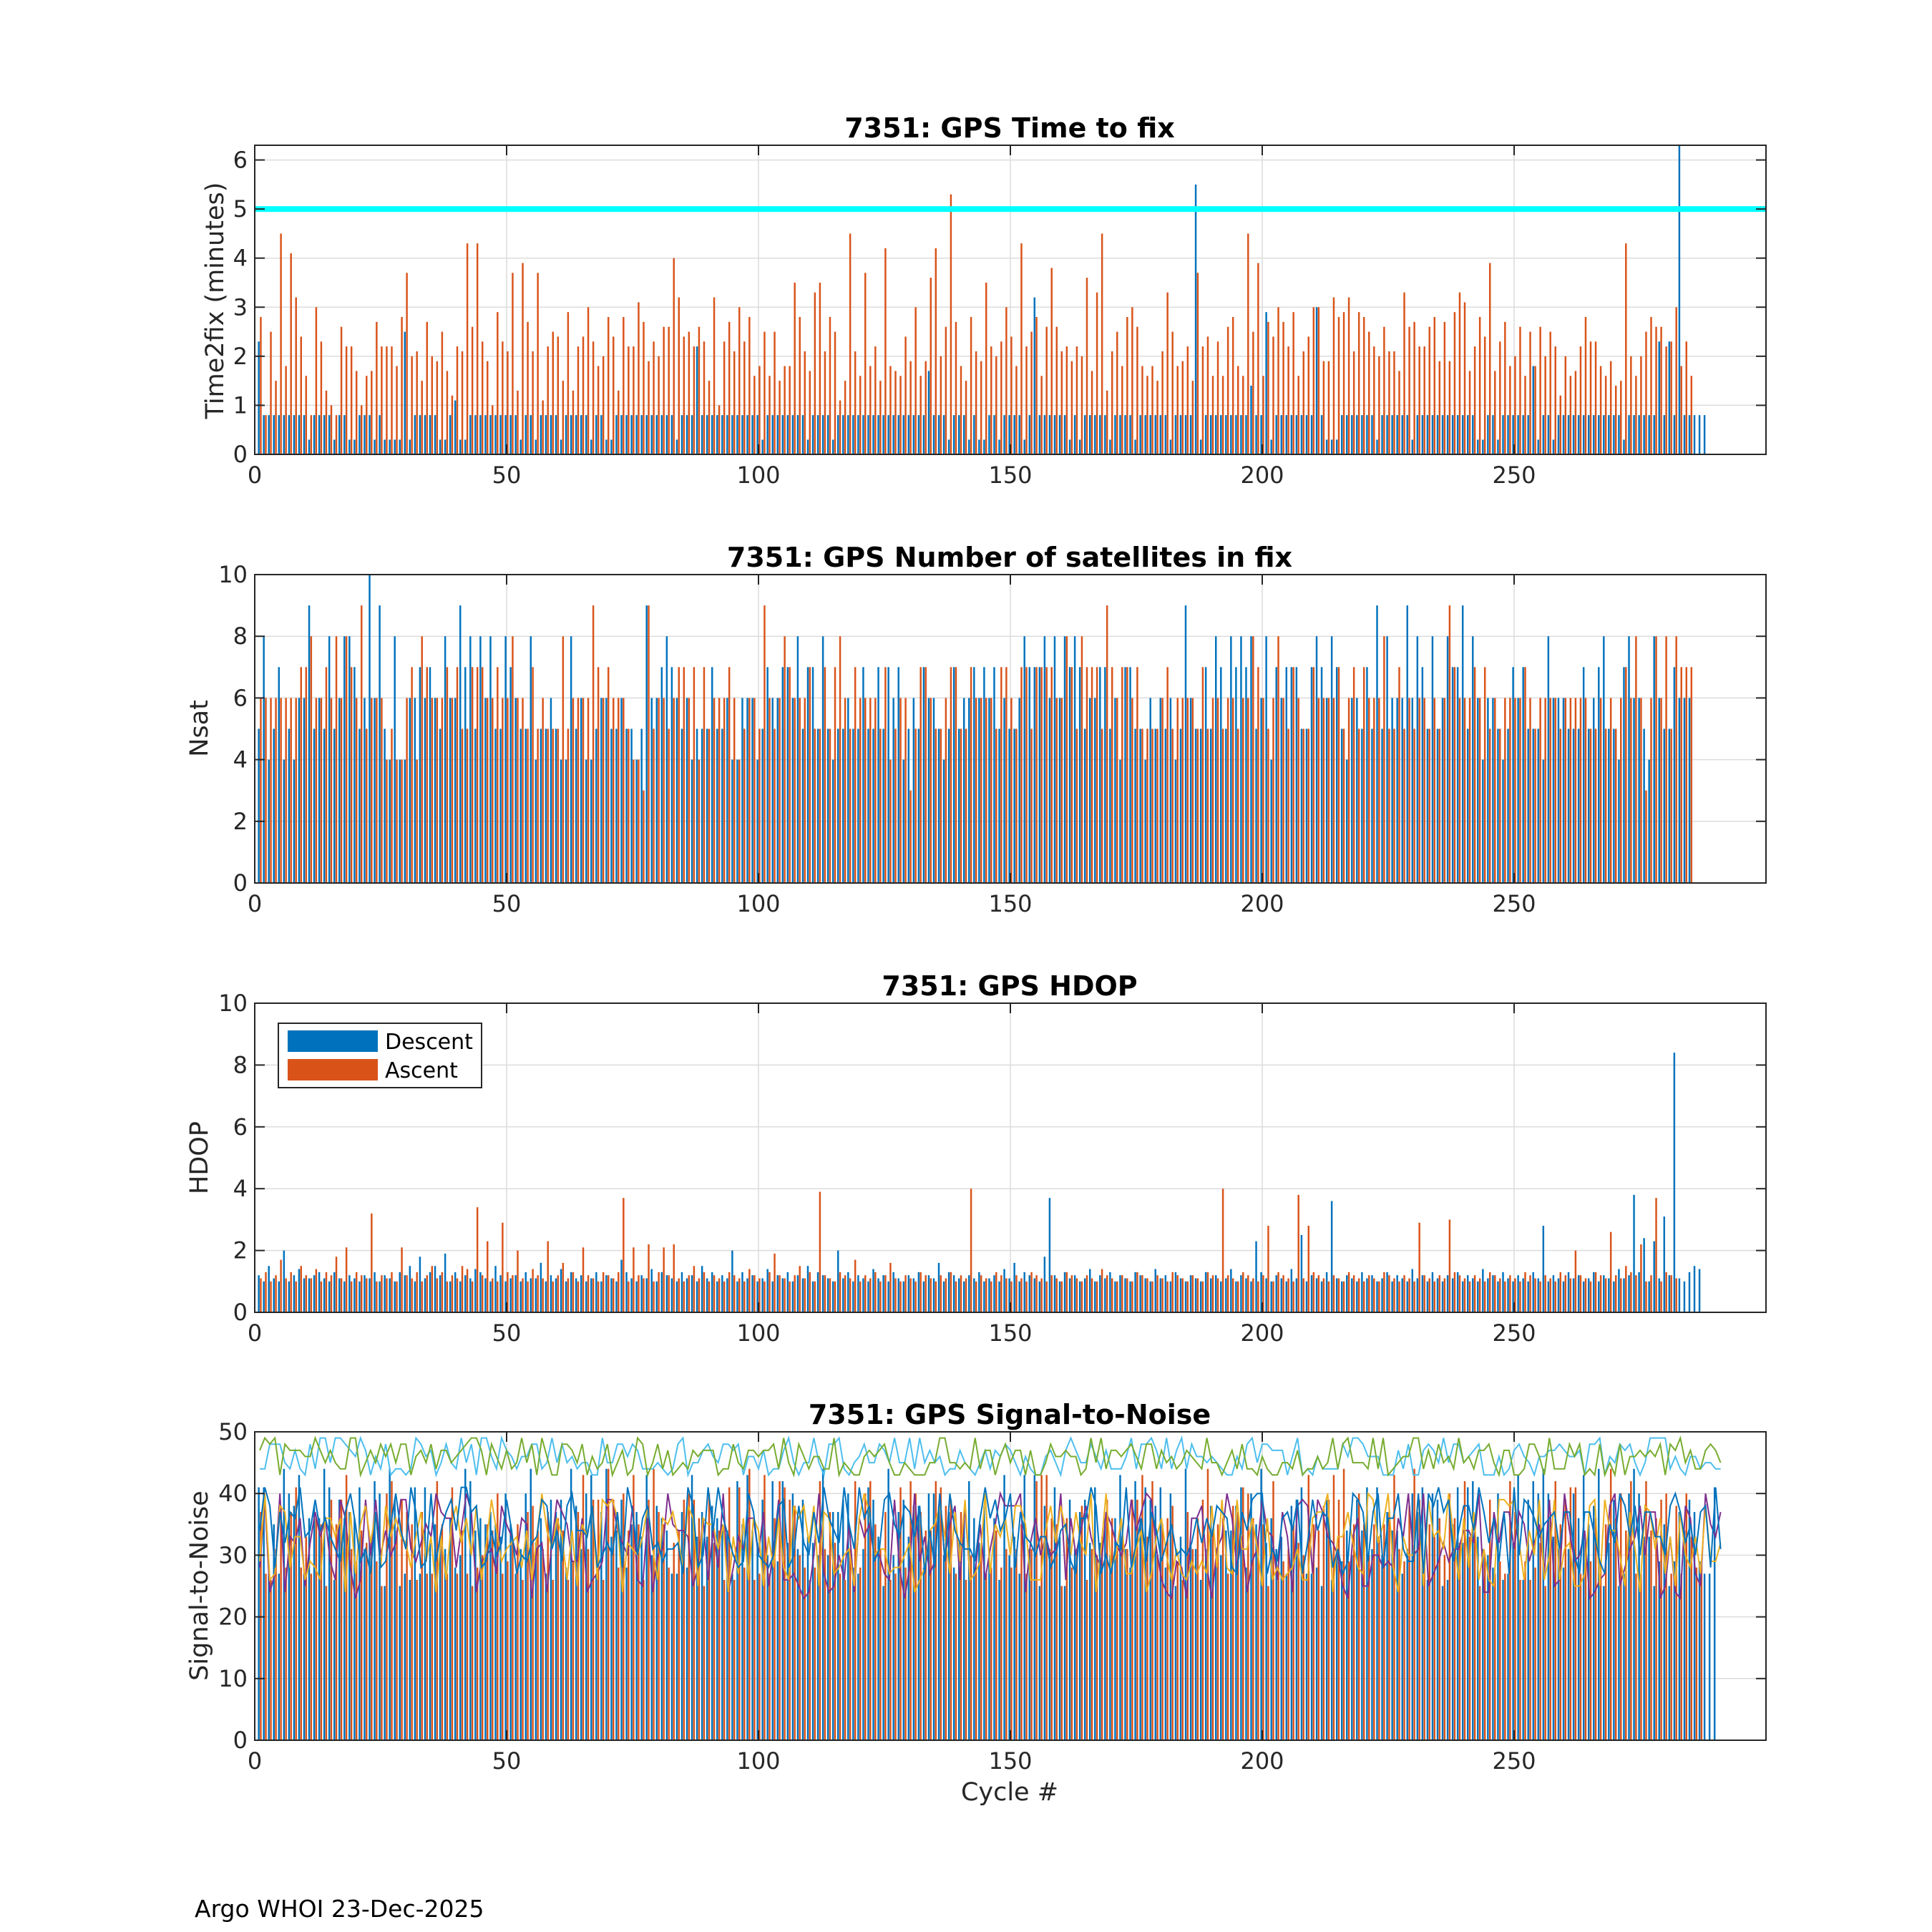  What do you see at coordinates (990, 1546) in the screenshot?
I see `snr-line` at bounding box center [990, 1546].